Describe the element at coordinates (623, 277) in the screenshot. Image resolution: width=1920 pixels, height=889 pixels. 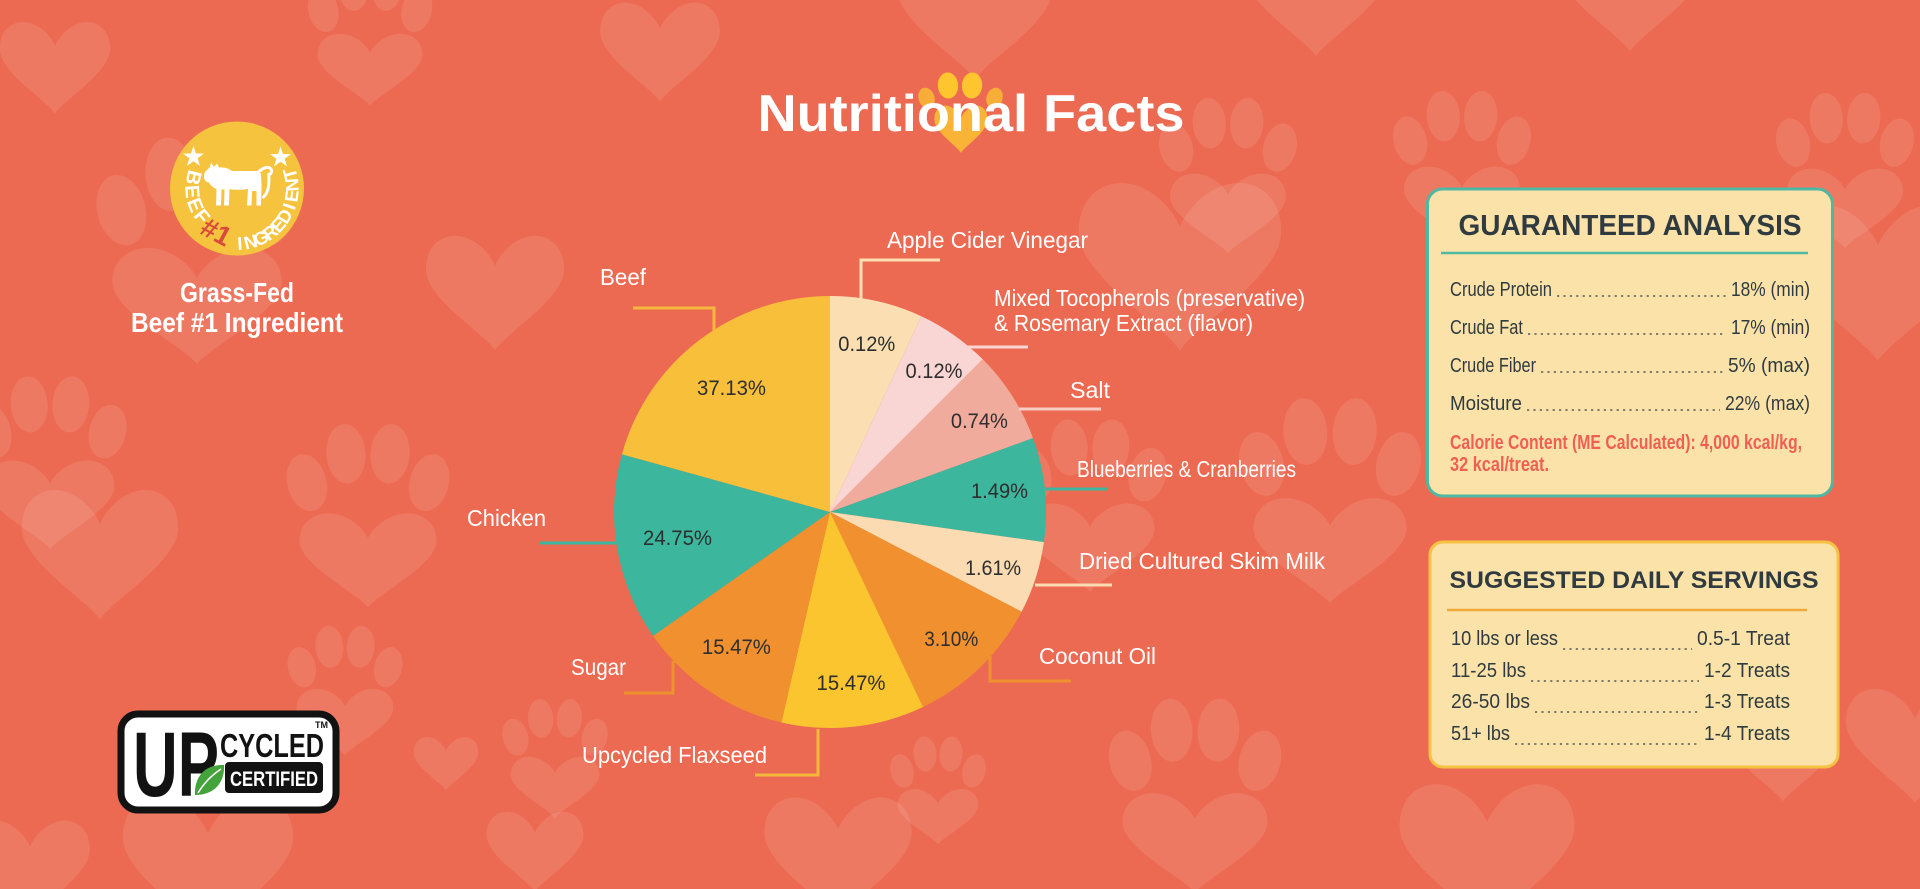
I see `svg-text: Beef` at that location.